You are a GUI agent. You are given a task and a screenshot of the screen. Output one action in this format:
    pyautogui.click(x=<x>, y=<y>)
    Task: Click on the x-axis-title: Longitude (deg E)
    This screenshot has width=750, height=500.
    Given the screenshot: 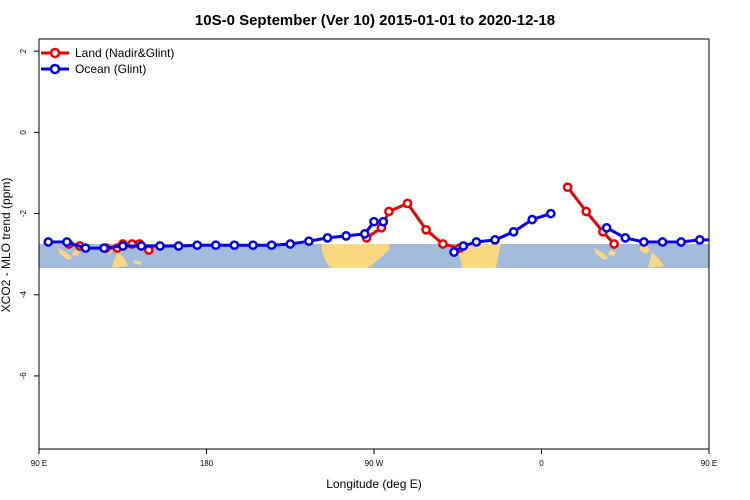 What is the action you would take?
    pyautogui.click(x=373, y=484)
    